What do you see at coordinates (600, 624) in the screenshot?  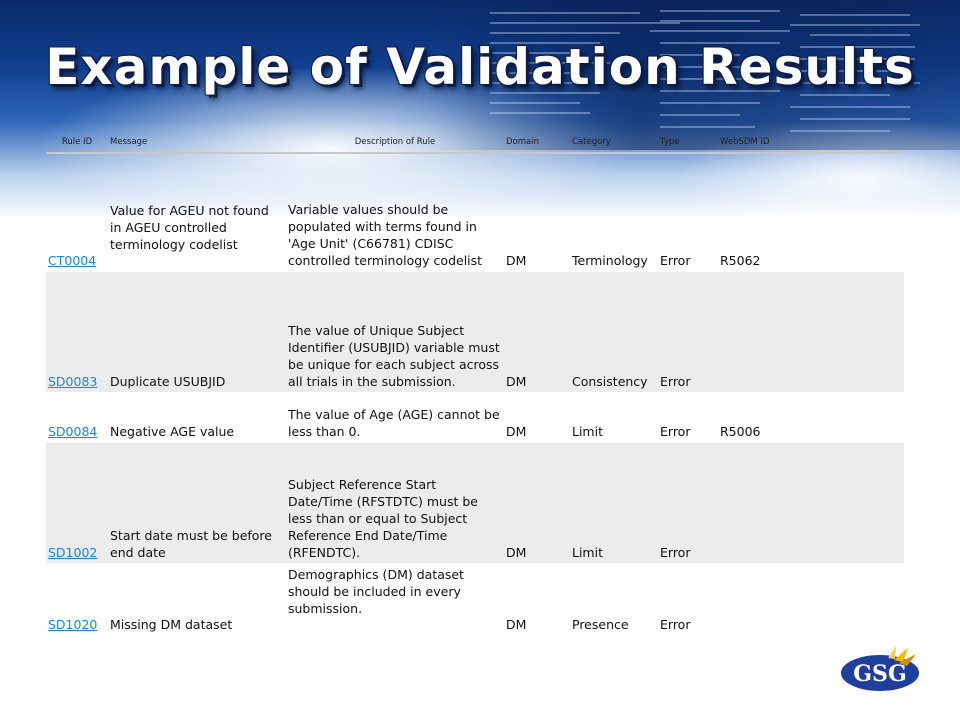 I see `category-cell: Presence` at bounding box center [600, 624].